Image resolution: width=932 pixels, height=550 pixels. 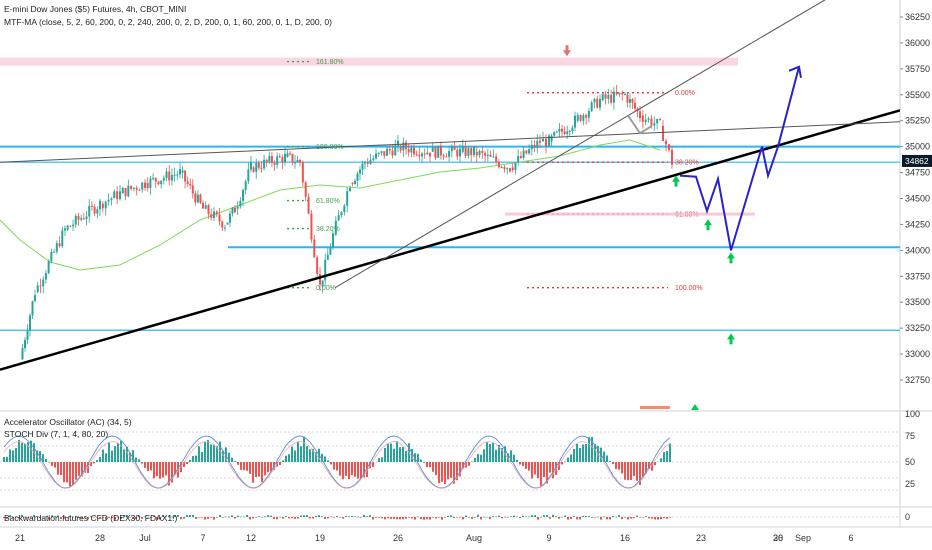 I want to click on backwardation-pane: 0, so click(x=455, y=517).